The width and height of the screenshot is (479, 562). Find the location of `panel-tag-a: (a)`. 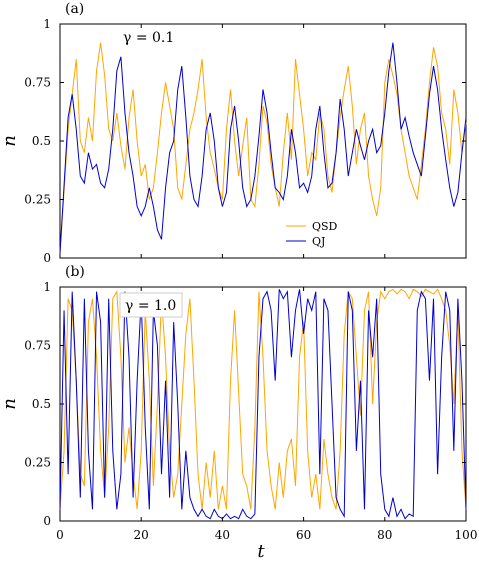

panel-tag-a: (a) is located at coordinates (74, 9).